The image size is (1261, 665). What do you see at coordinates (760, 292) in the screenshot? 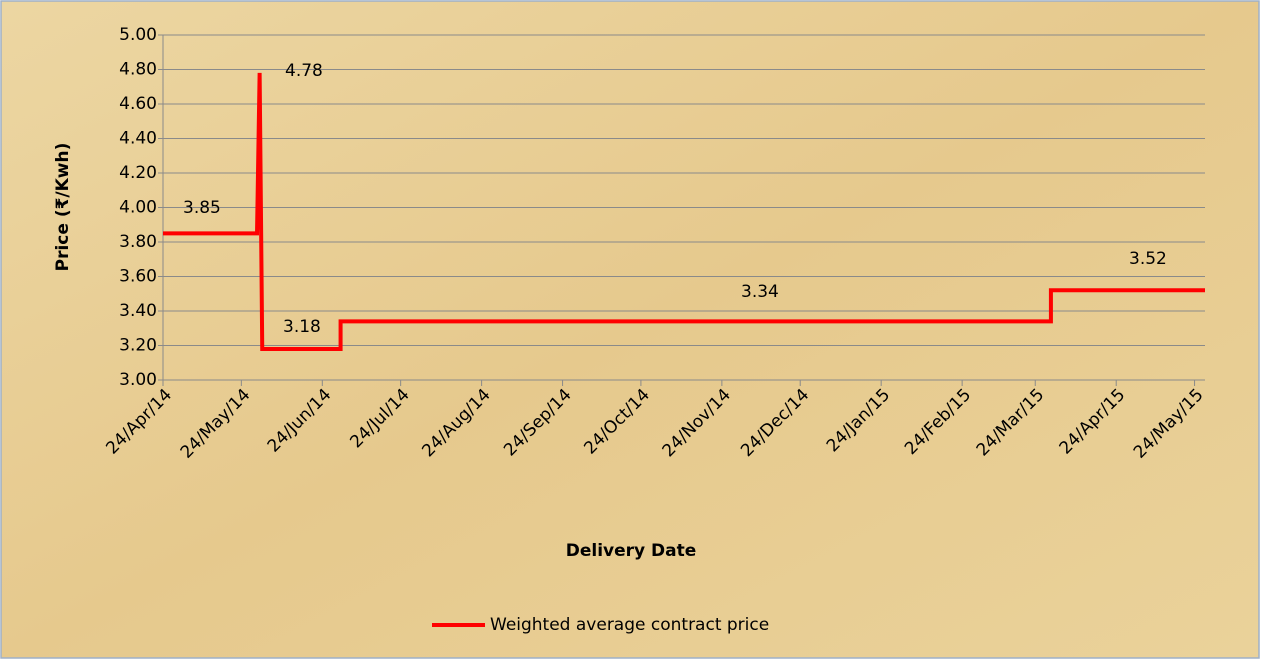
I see `data-label: 3.34` at bounding box center [760, 292].